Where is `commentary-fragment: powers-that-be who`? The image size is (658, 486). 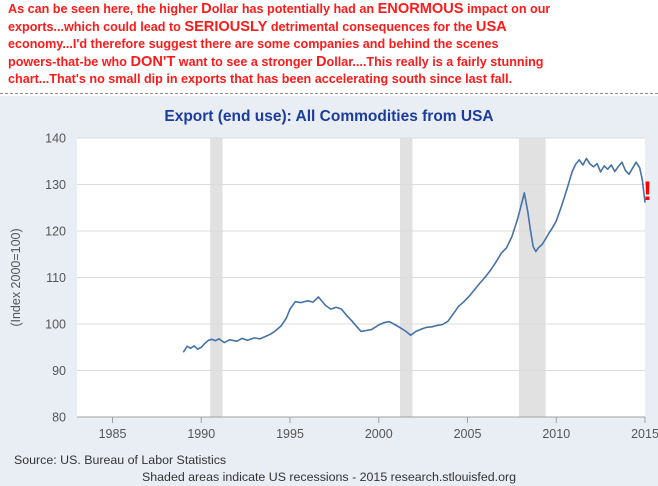 commentary-fragment: powers-that-be who is located at coordinates (69, 61).